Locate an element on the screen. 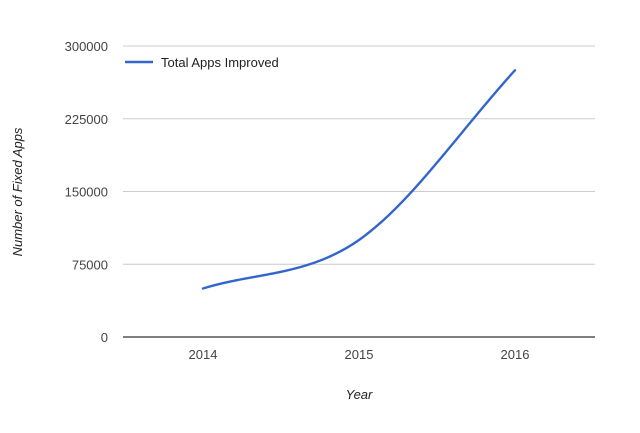  x-tick-label: 2014 is located at coordinates (203, 354).